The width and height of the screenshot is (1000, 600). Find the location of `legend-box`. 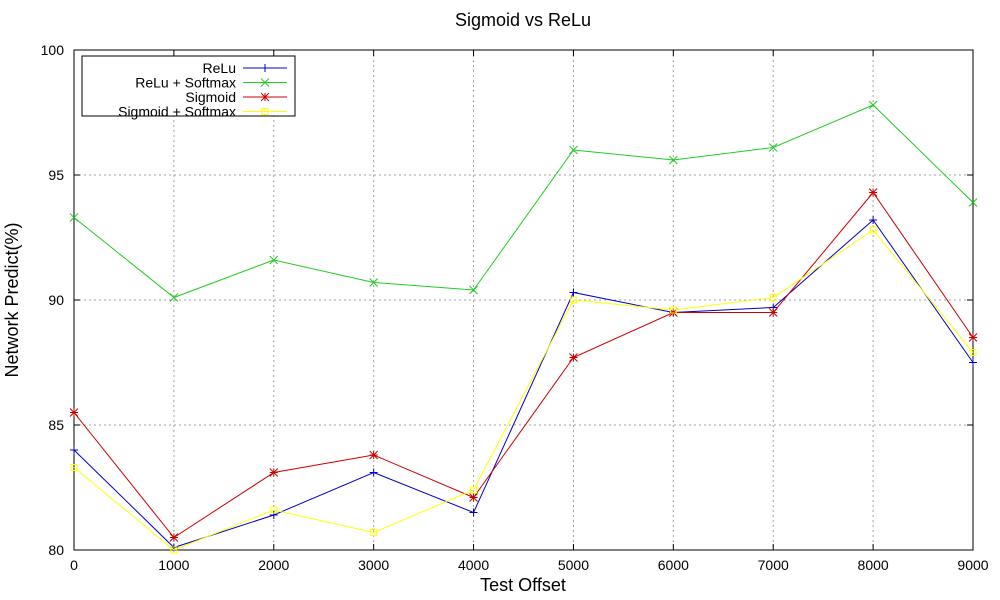

legend-box is located at coordinates (188, 86).